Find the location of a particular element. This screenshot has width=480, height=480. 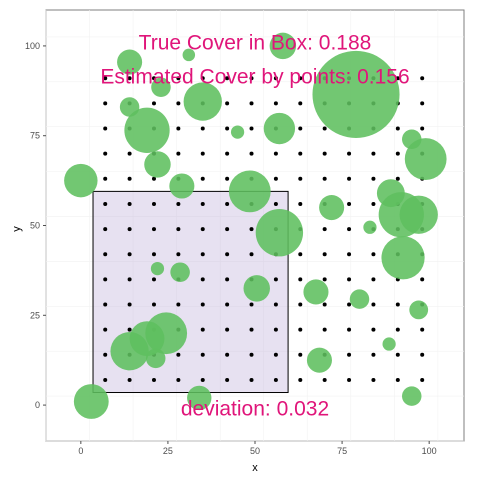

y-axis: 0 25 50 75 100 is located at coordinates (35, 225).